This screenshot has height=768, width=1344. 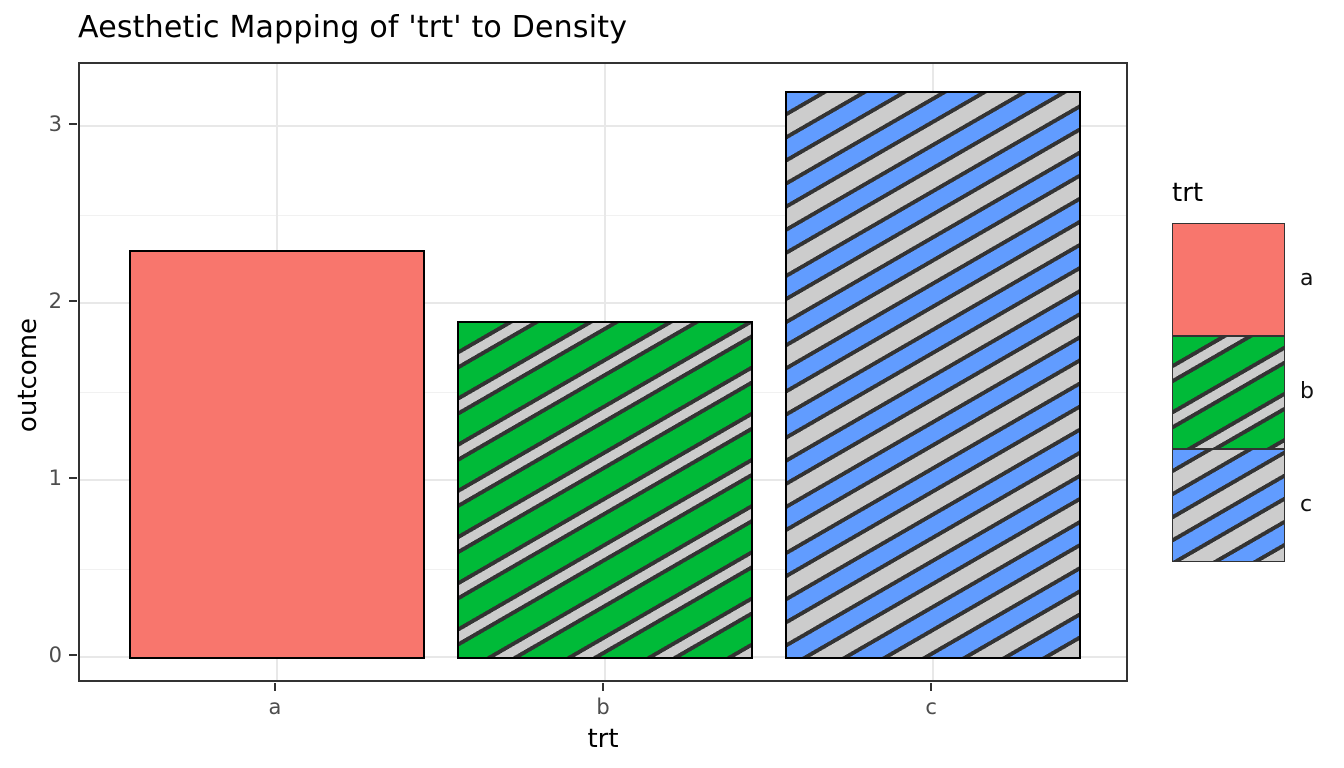 What do you see at coordinates (275, 707) in the screenshot?
I see `x-tick-label: a` at bounding box center [275, 707].